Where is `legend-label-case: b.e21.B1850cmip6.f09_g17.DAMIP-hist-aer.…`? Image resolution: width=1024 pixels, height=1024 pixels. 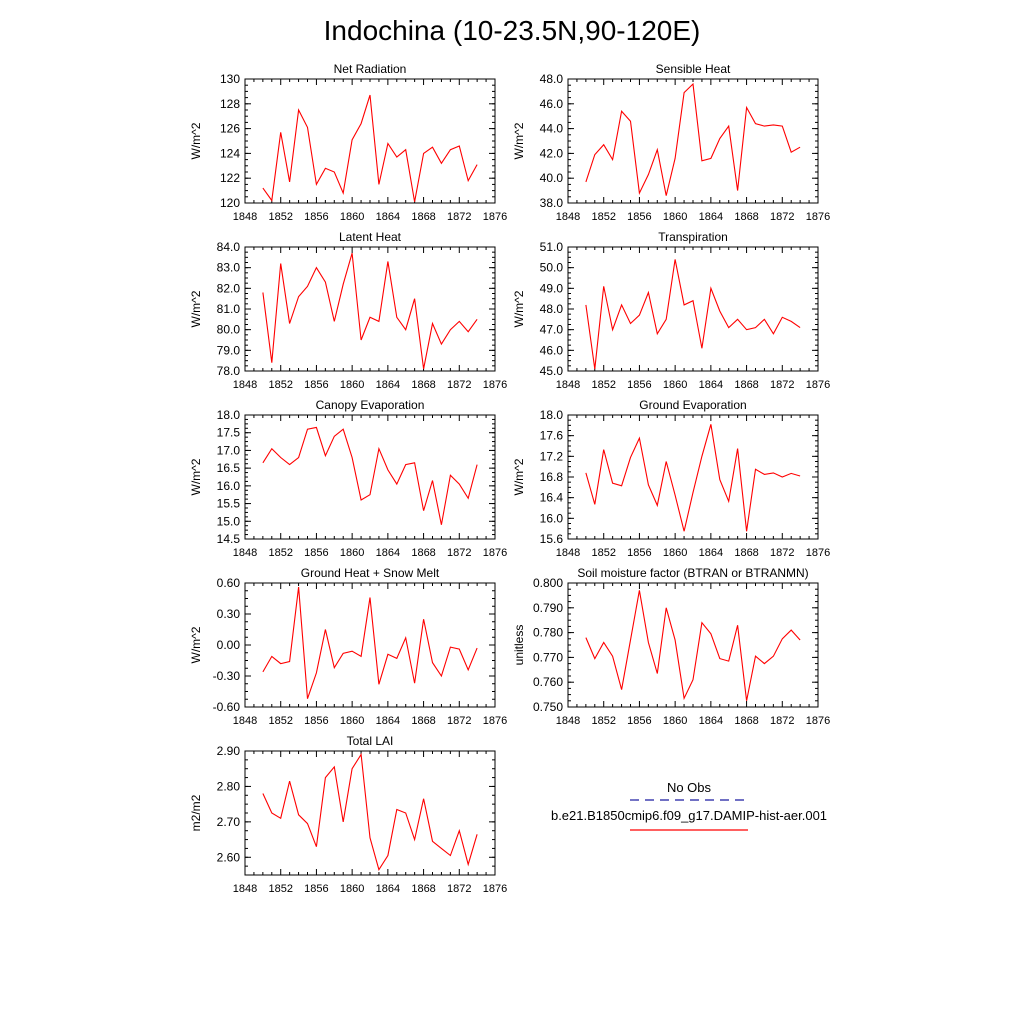
legend-label-case: b.e21.B1850cmip6.f09_g17.DAMIP-hist-aer.… is located at coordinates (689, 815).